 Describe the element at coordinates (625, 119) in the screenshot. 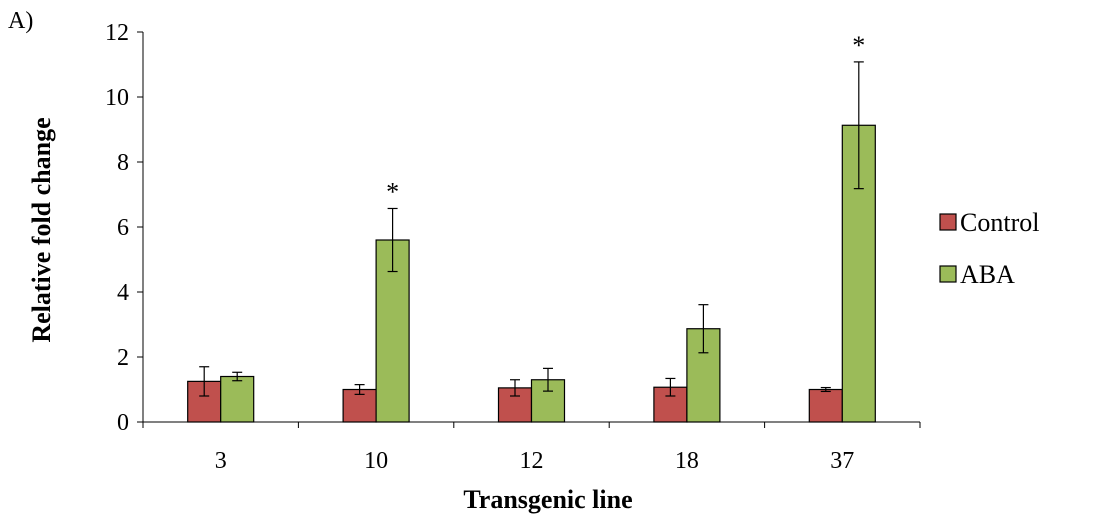

I see `significance-annotations: **` at that location.